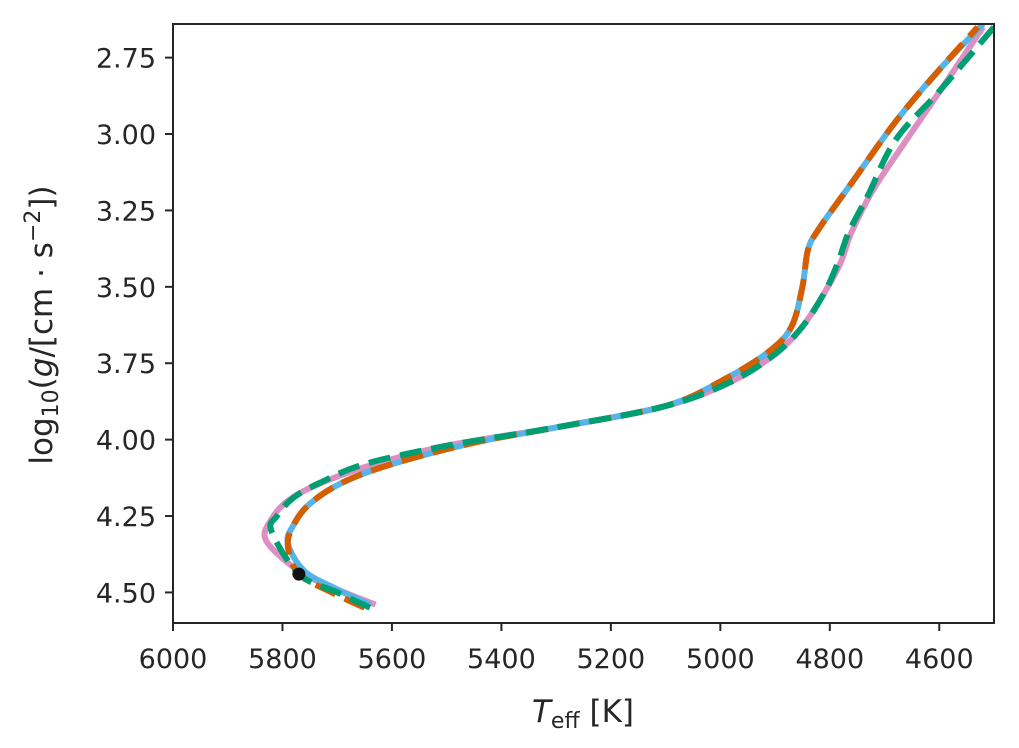  What do you see at coordinates (583, 714) in the screenshot?
I see `x-axis-label: Teff [K]` at bounding box center [583, 714].